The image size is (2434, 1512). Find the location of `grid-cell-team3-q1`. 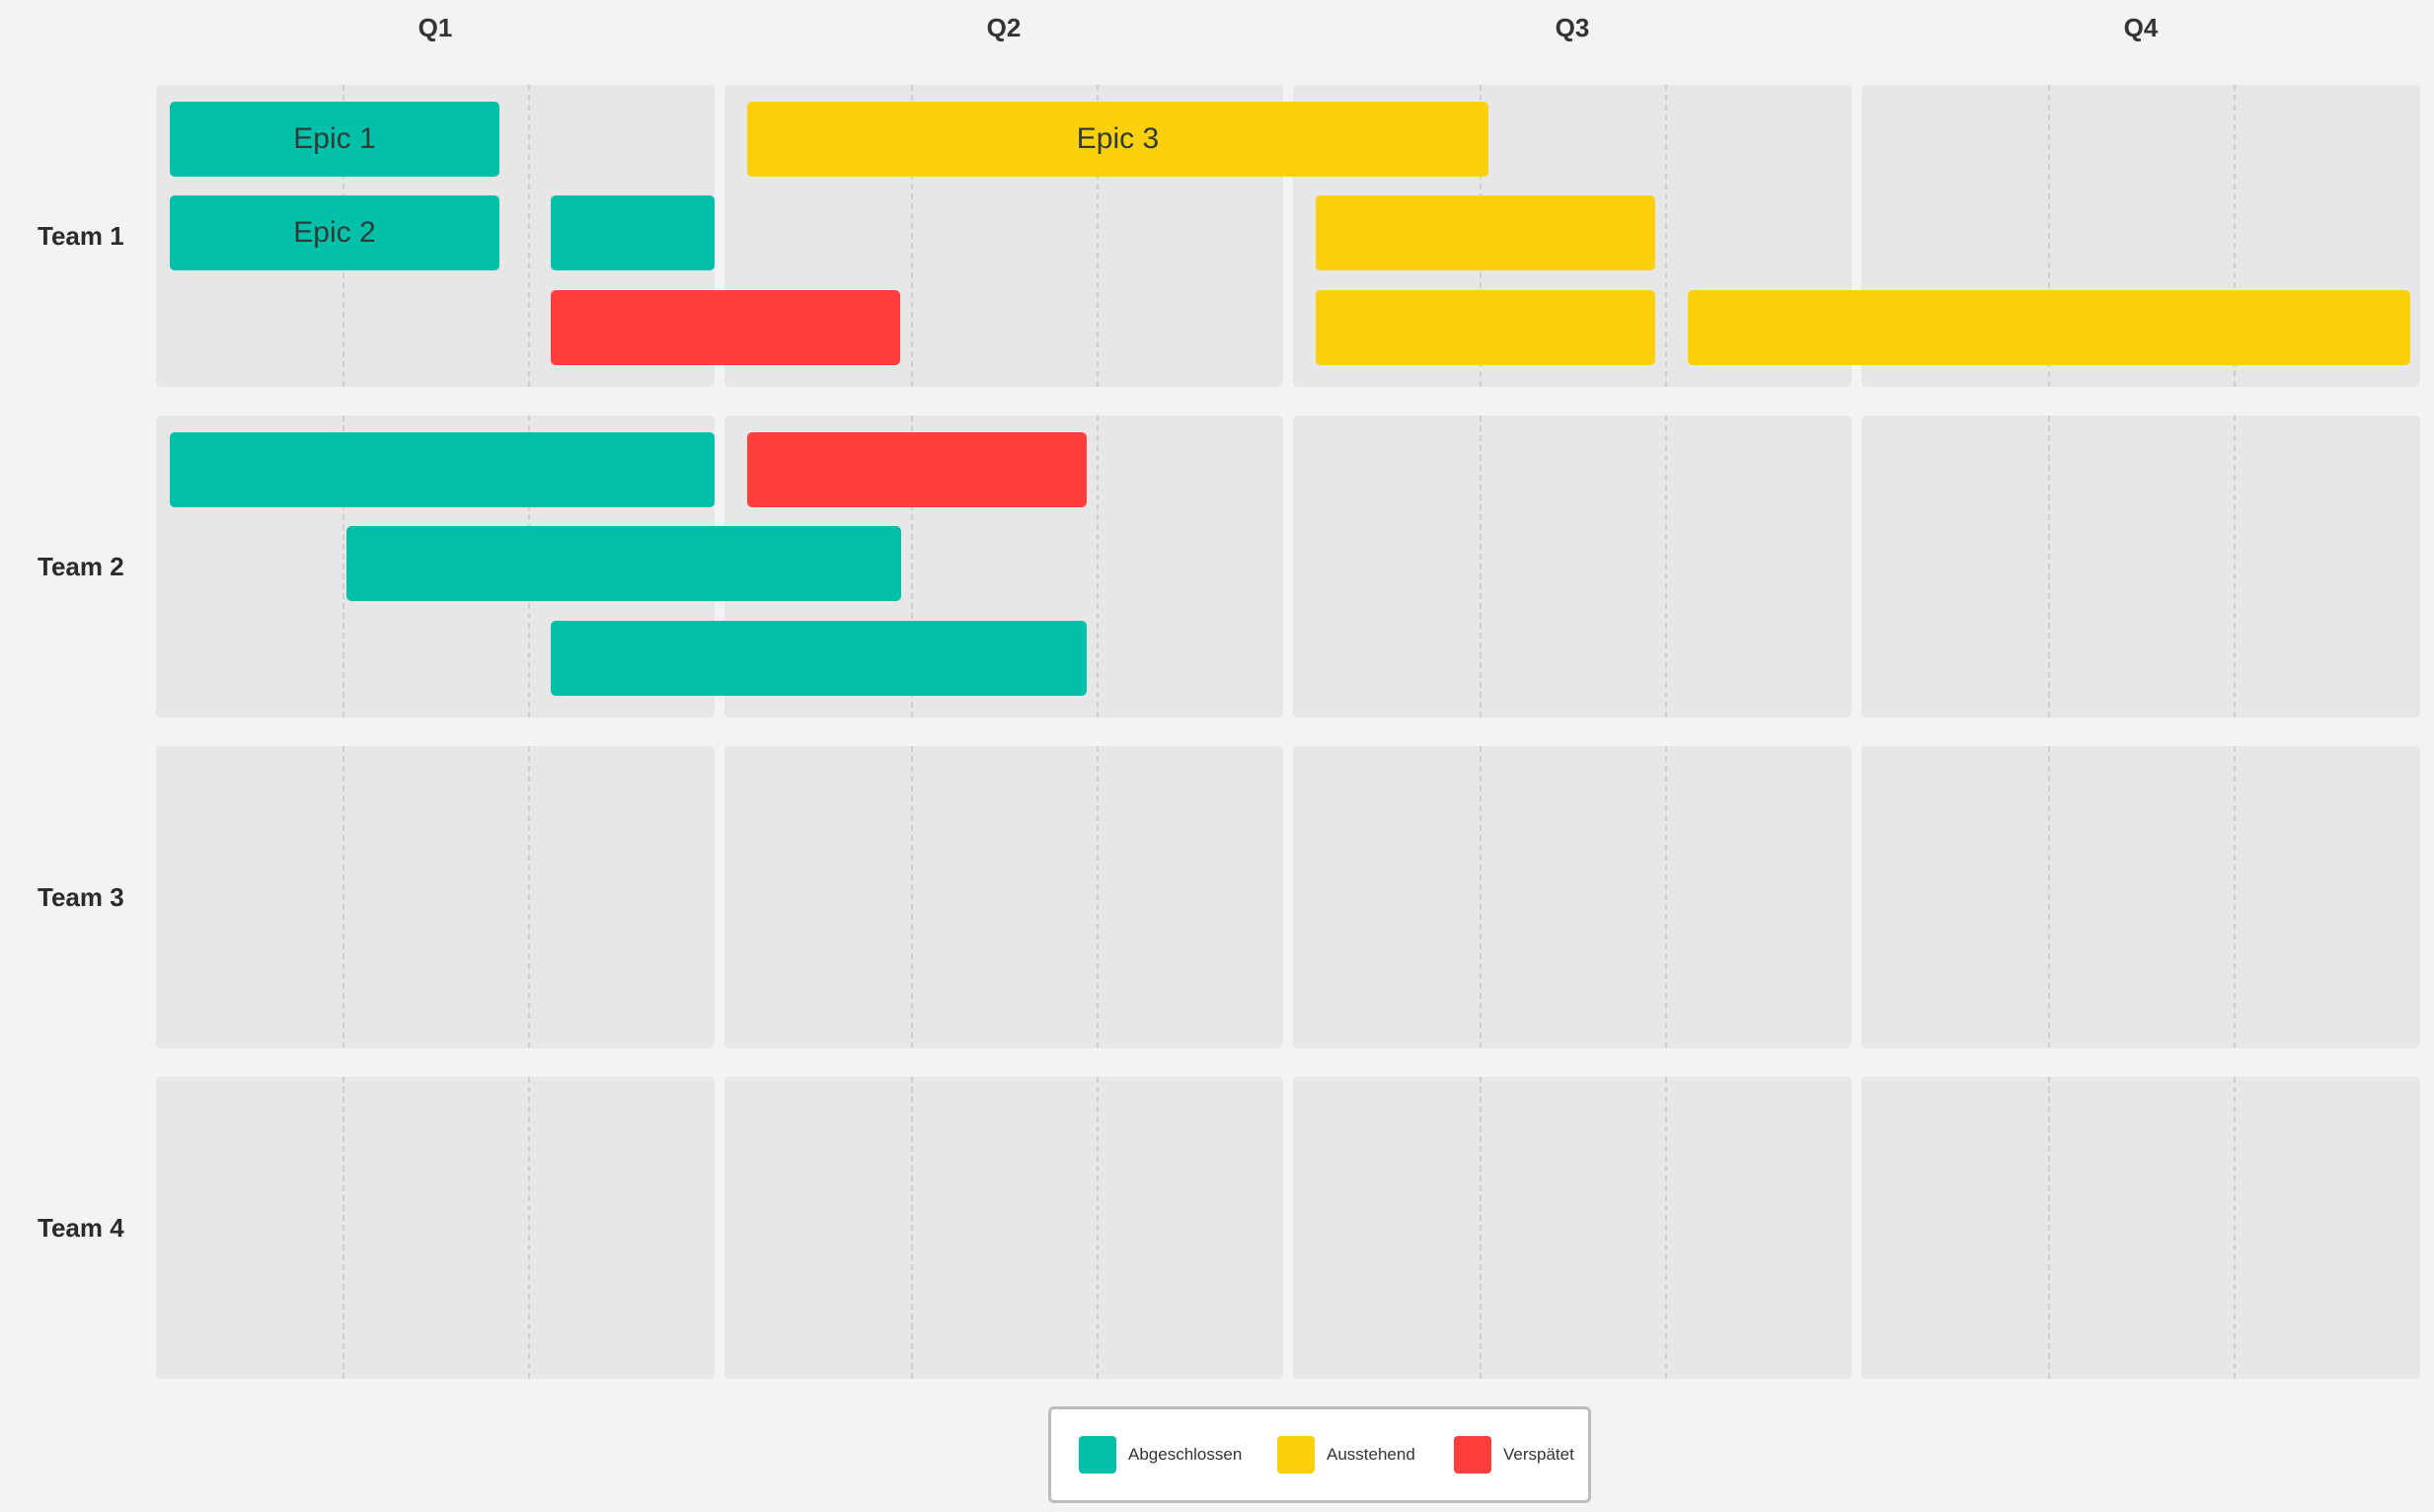

grid-cell-team3-q1 is located at coordinates (436, 897).